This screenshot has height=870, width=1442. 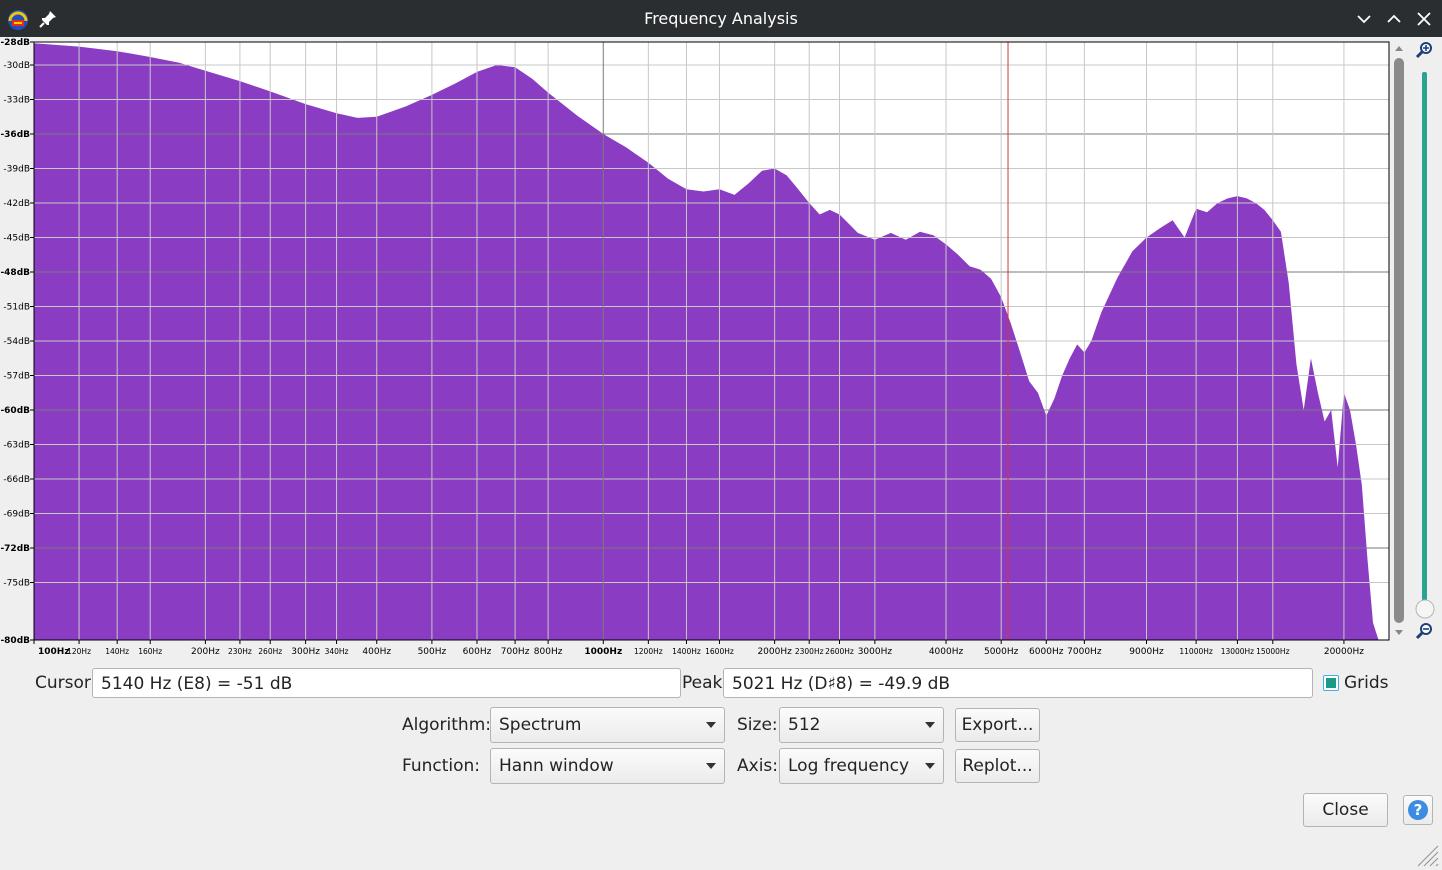 I want to click on x-tick-label: 800Hz, so click(x=548, y=652).